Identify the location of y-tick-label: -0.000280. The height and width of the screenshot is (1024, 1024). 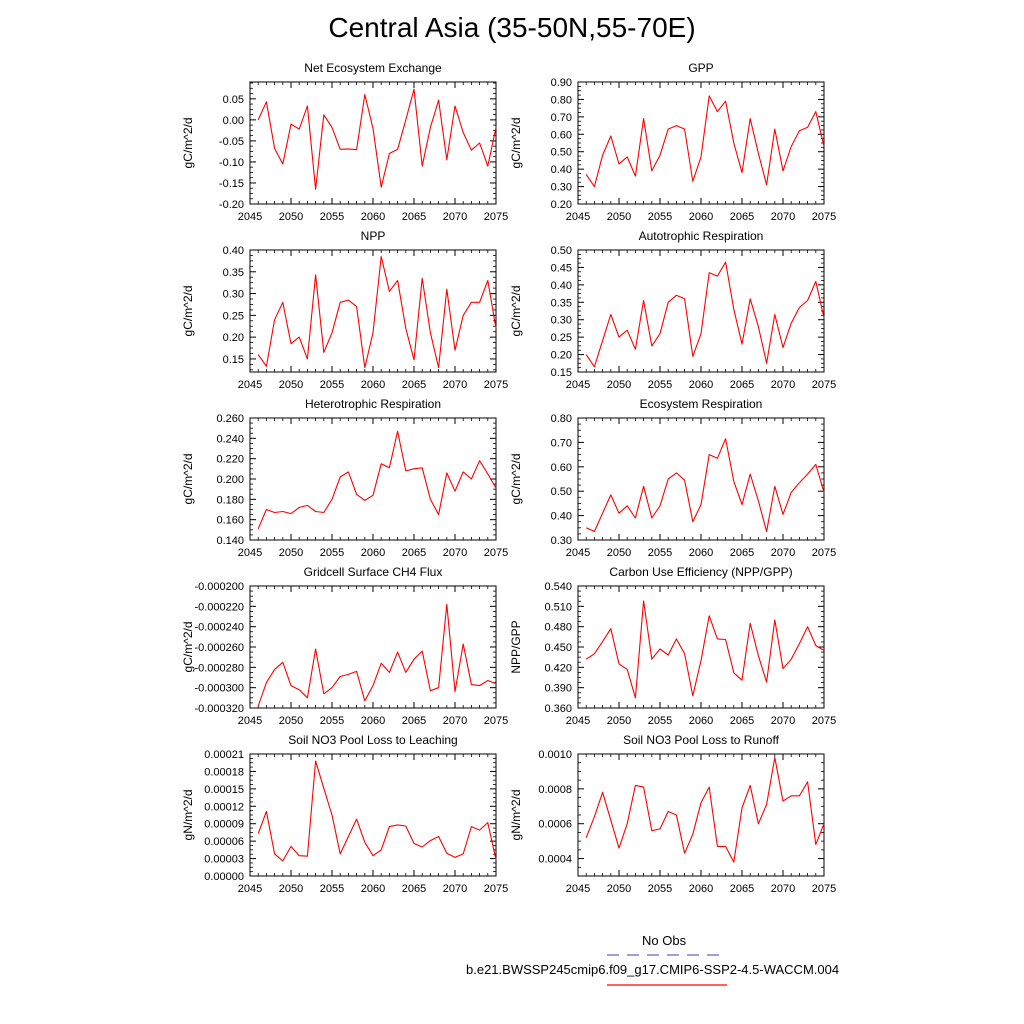
(219, 668).